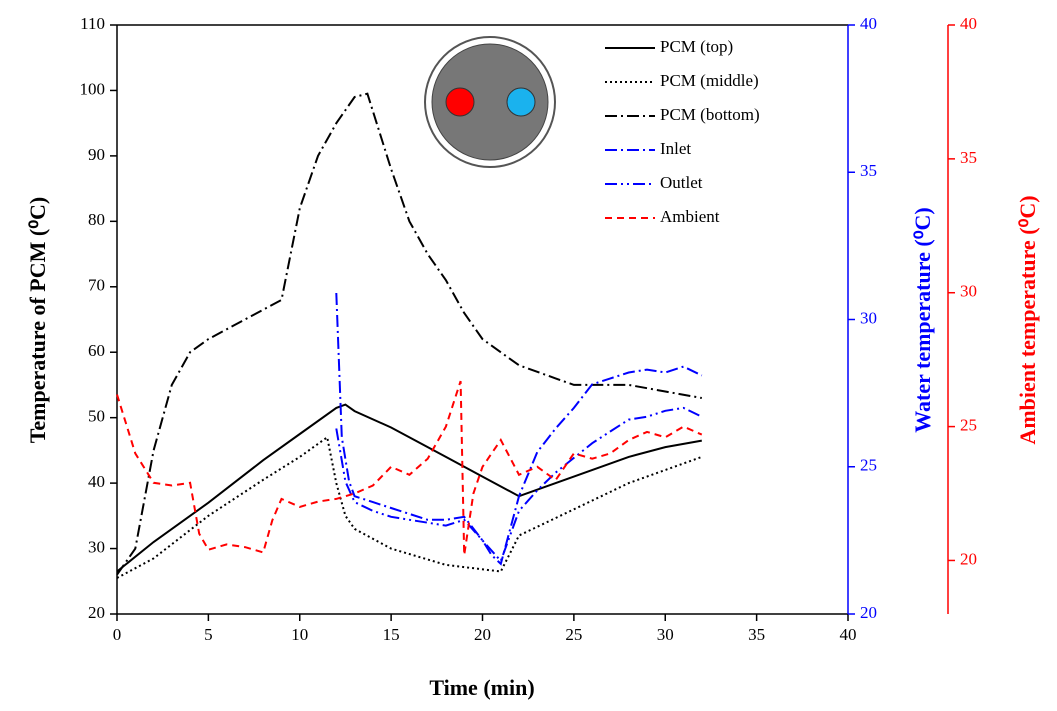 The width and height of the screenshot is (1057, 711). Describe the element at coordinates (709, 80) in the screenshot. I see `legend-label: PCM (middle)` at that location.